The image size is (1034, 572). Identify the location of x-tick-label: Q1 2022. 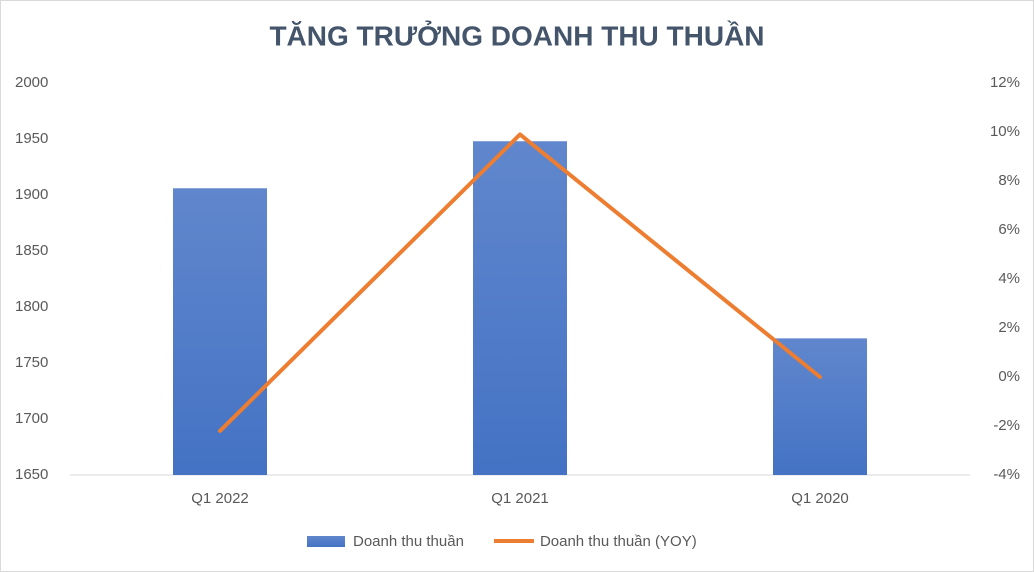
(220, 498).